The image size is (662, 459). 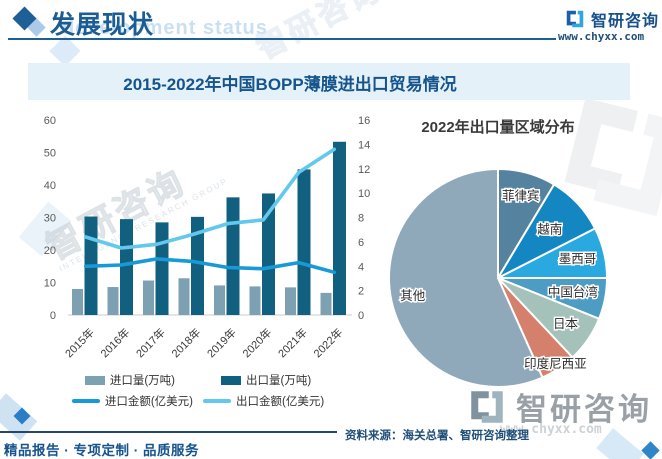 What do you see at coordinates (625, 21) in the screenshot?
I see `brand-name: 智研咨询` at bounding box center [625, 21].